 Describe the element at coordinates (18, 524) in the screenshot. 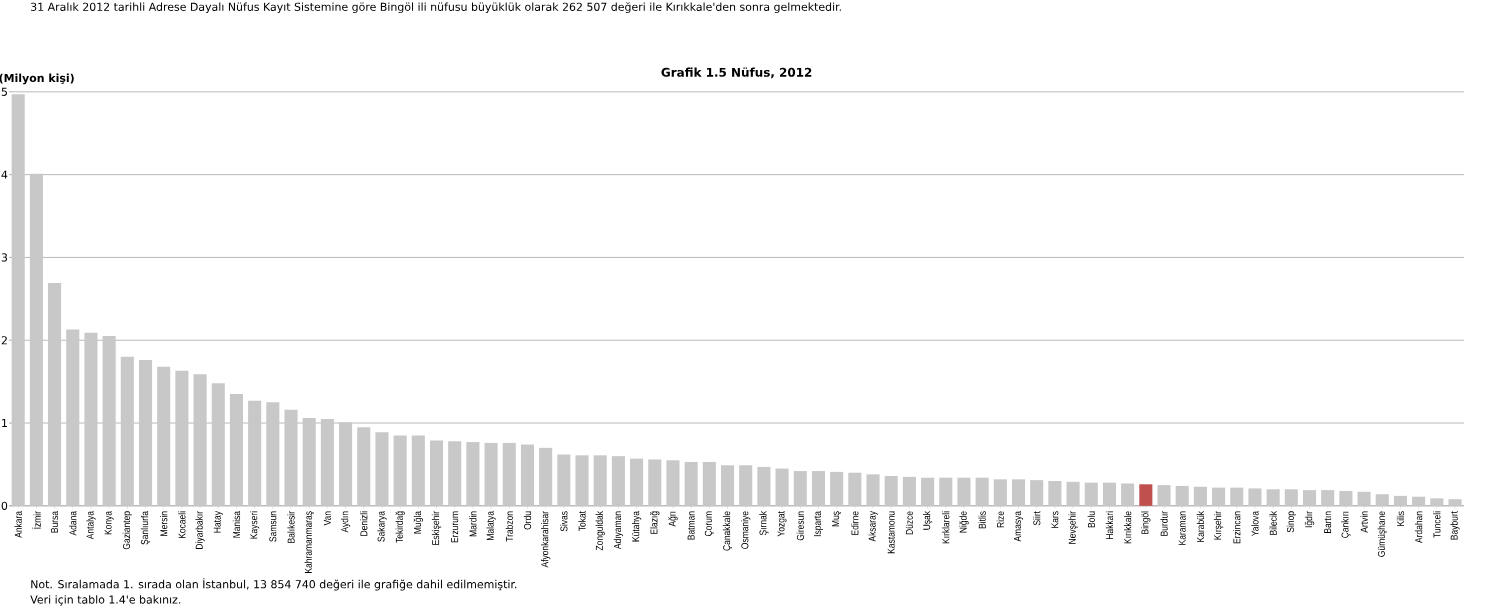

I see `x-tick-label: Ankara` at that location.